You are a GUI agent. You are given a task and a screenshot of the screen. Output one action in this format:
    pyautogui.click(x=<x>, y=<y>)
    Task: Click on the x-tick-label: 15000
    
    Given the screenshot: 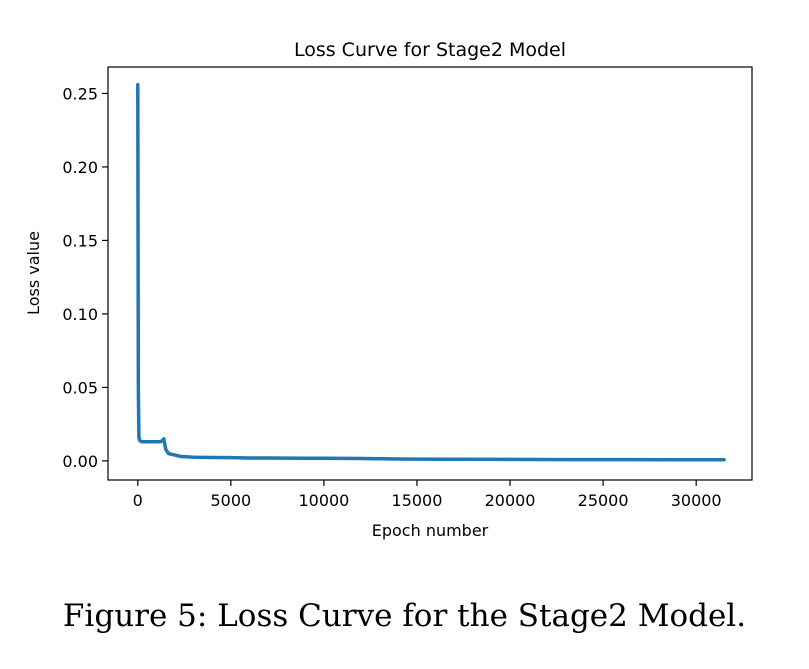 What is the action you would take?
    pyautogui.click(x=417, y=500)
    